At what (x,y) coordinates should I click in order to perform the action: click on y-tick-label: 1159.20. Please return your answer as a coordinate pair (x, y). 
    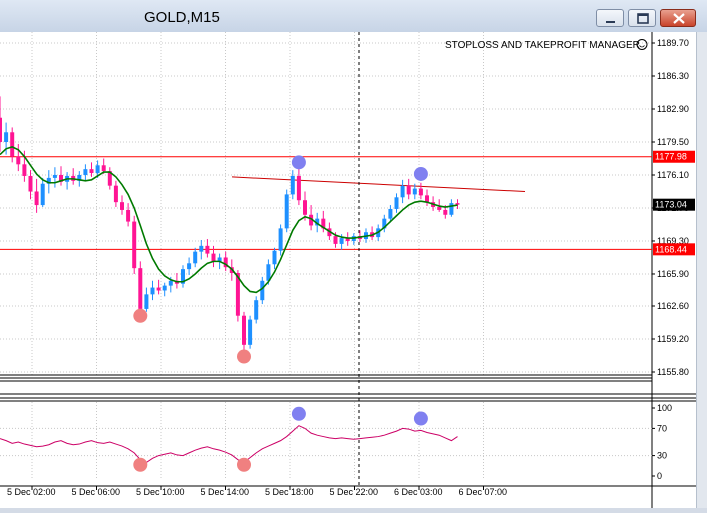
    Looking at the image, I should click on (673, 339).